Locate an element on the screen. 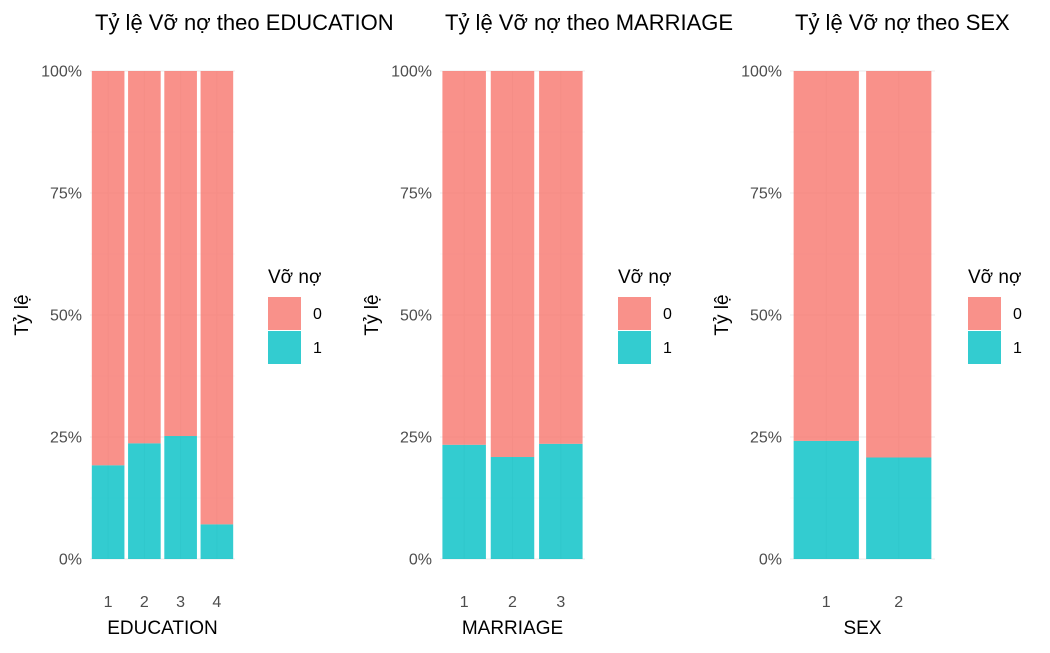 The width and height of the screenshot is (1050, 653). x-tick-label: 4 is located at coordinates (216, 602).